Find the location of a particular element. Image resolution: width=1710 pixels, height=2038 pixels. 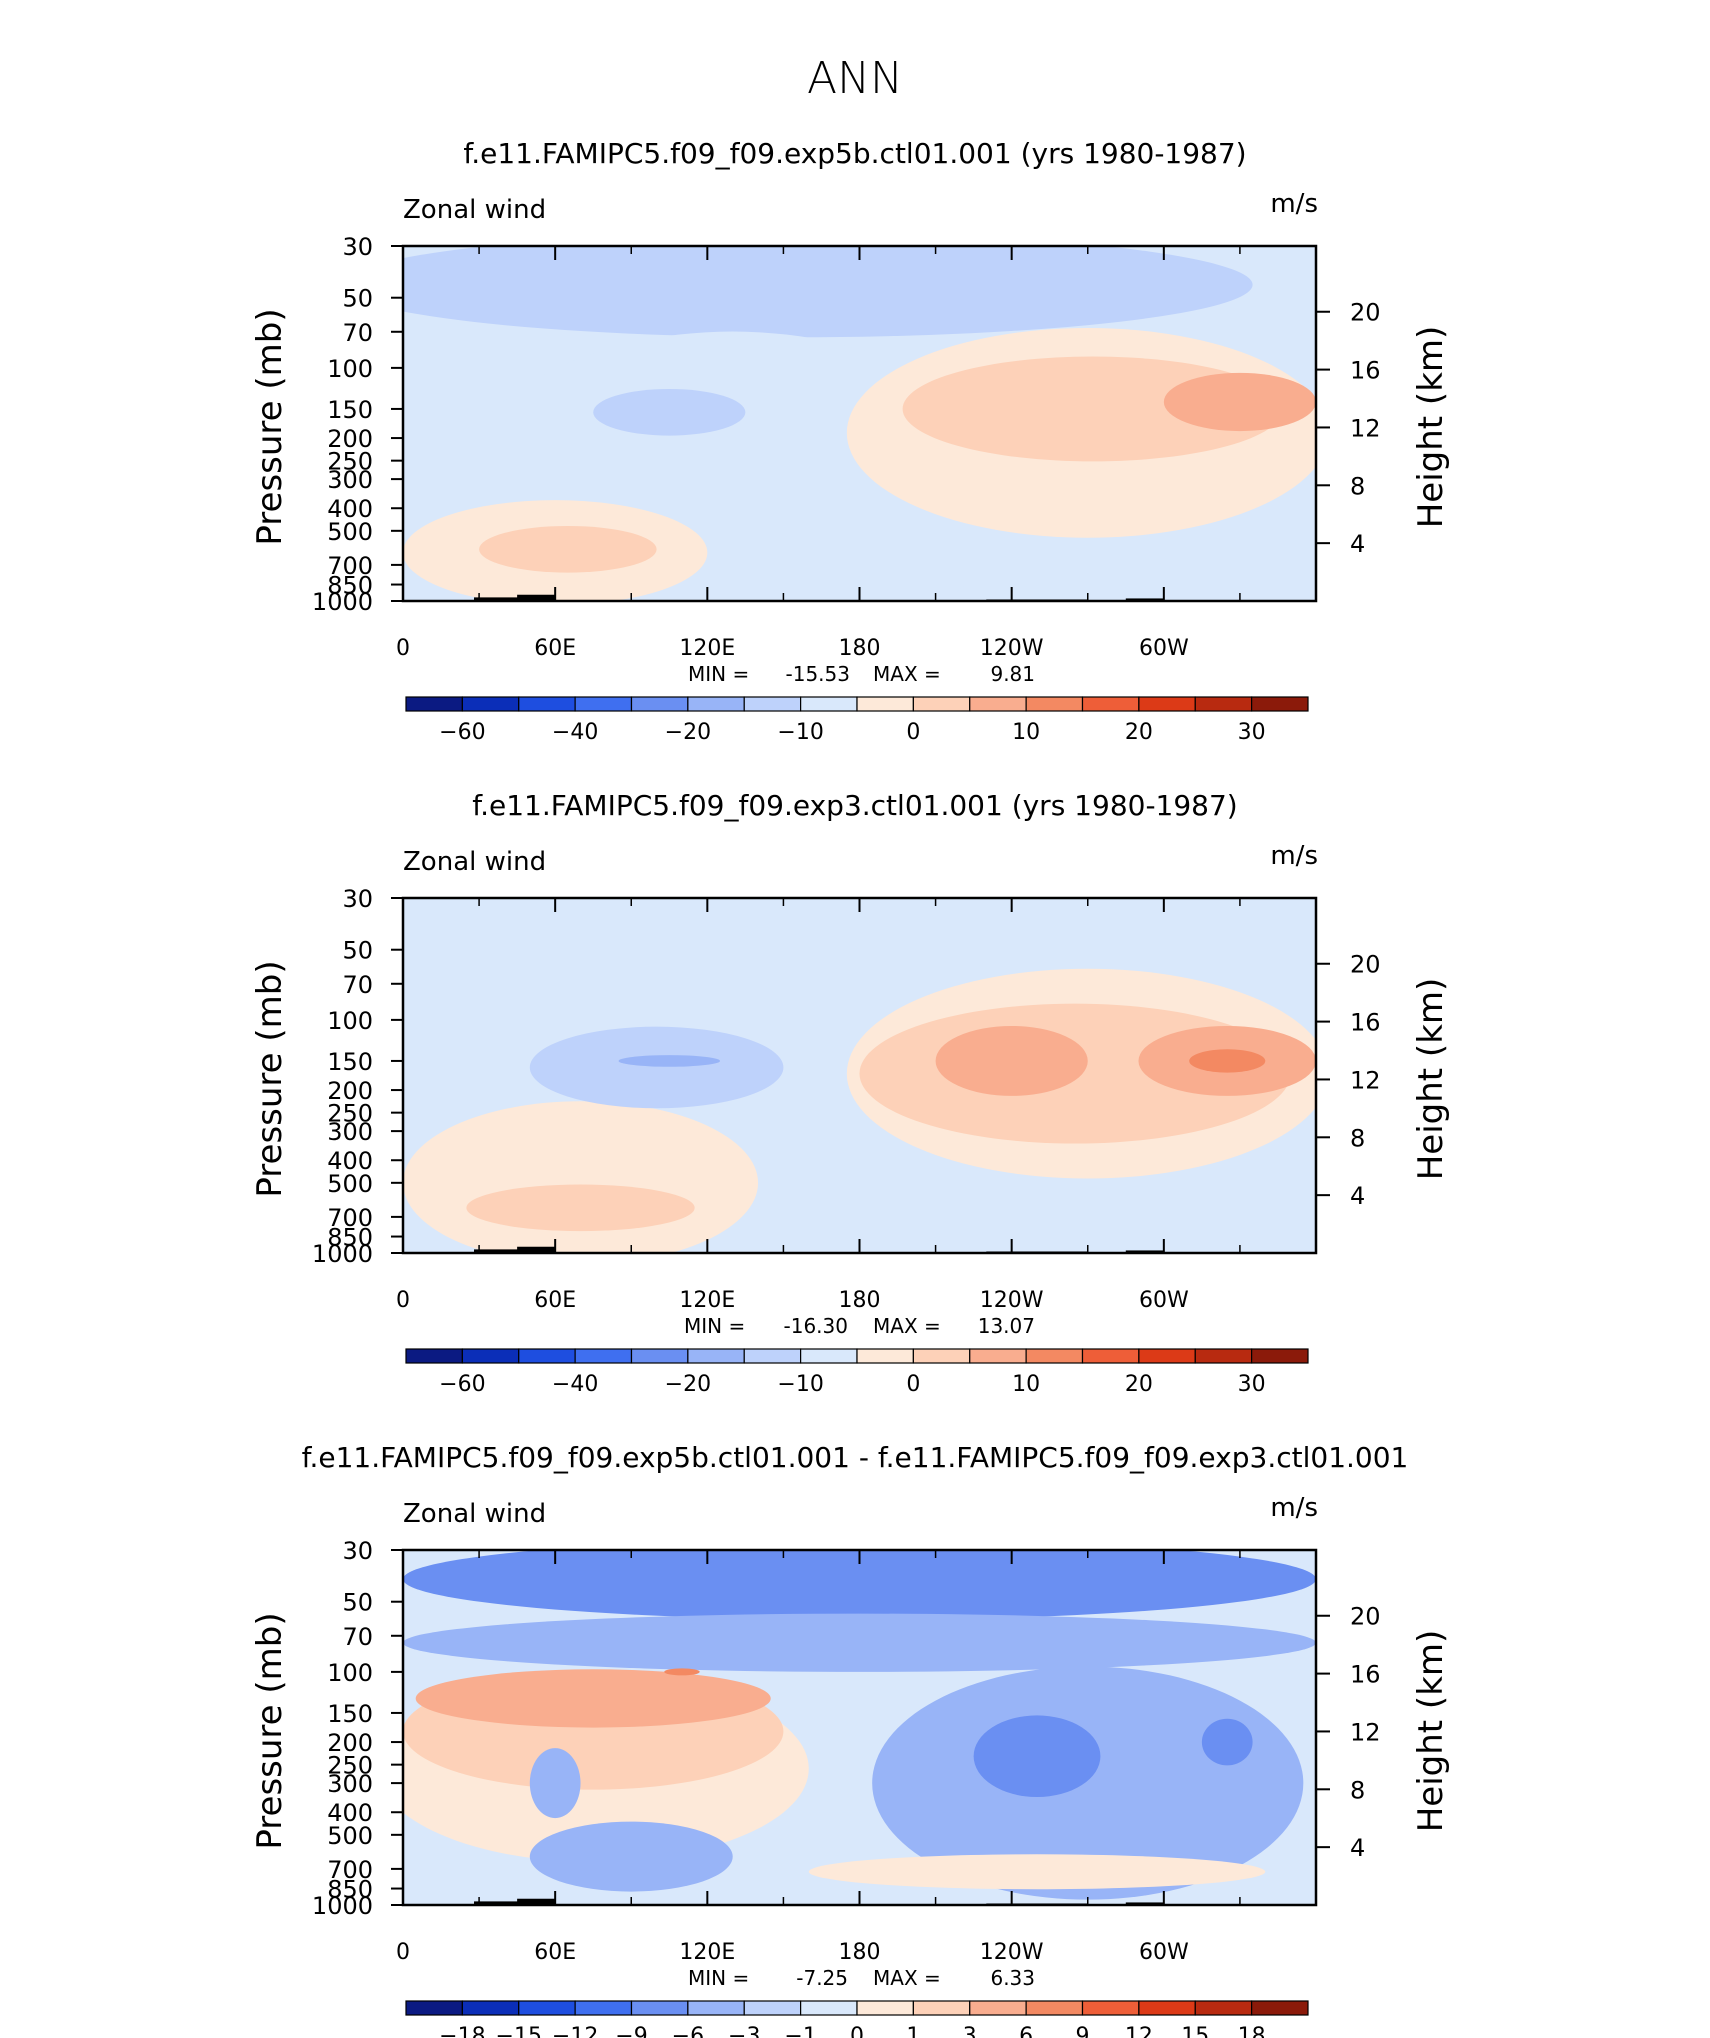

x-tick-label: 60W is located at coordinates (1164, 1300).